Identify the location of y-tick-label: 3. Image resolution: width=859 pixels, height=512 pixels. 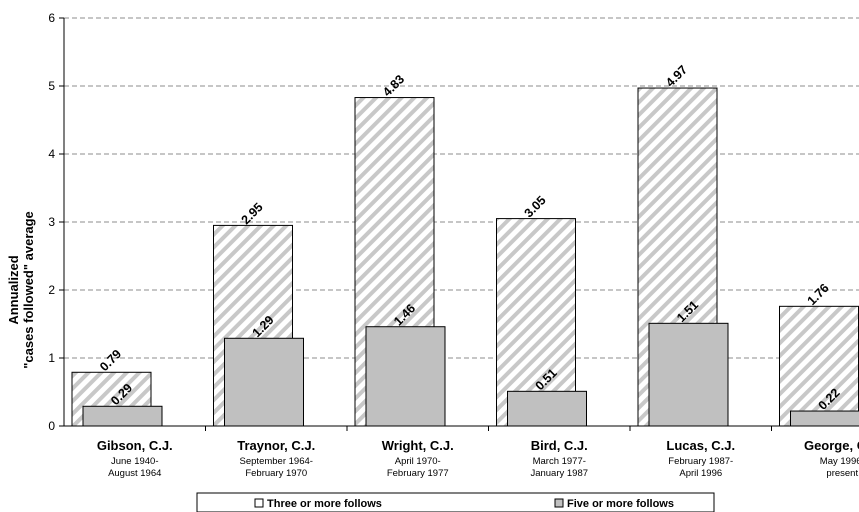
(51, 222).